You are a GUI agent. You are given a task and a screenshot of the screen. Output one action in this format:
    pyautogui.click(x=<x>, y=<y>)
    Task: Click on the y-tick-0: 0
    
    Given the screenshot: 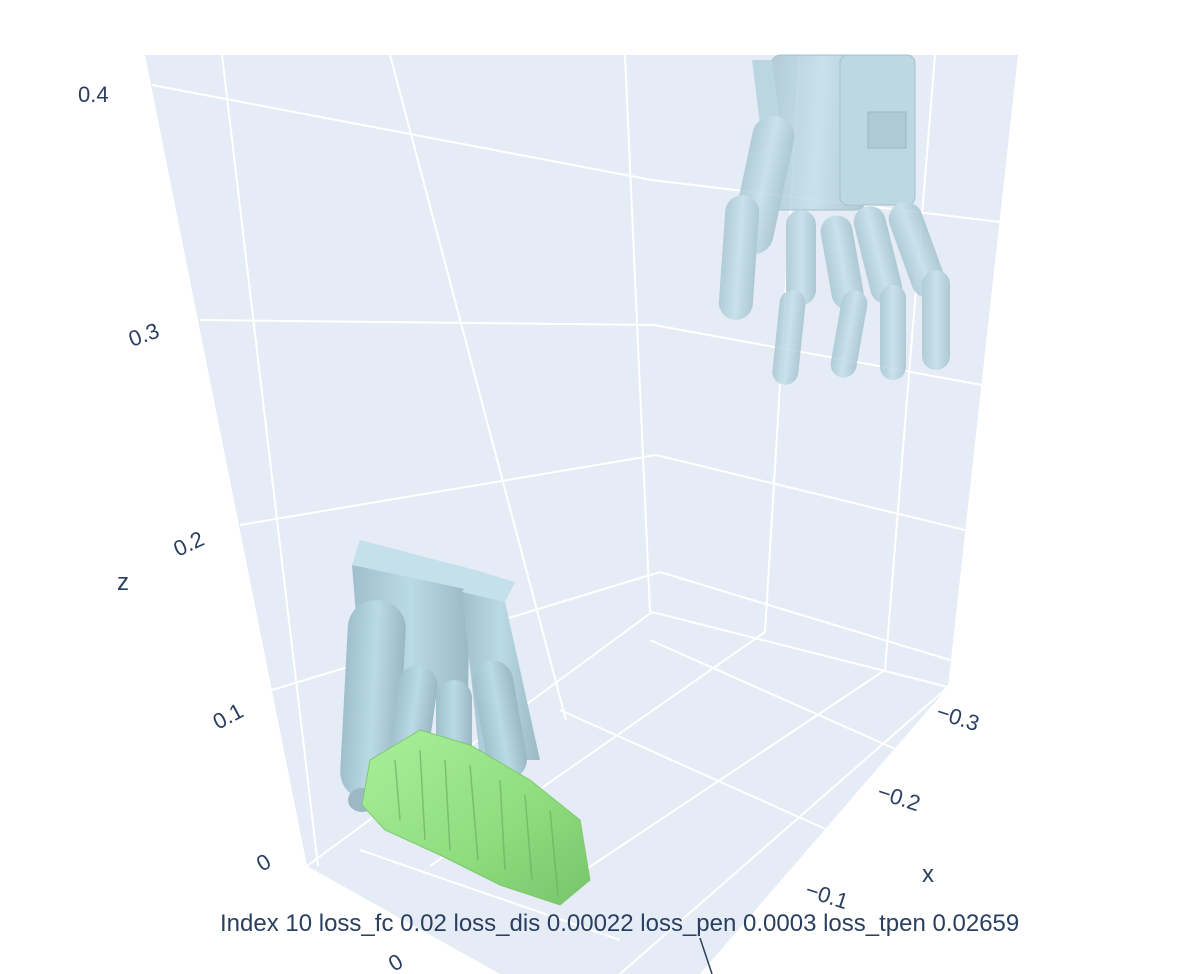 What is the action you would take?
    pyautogui.click(x=395, y=961)
    